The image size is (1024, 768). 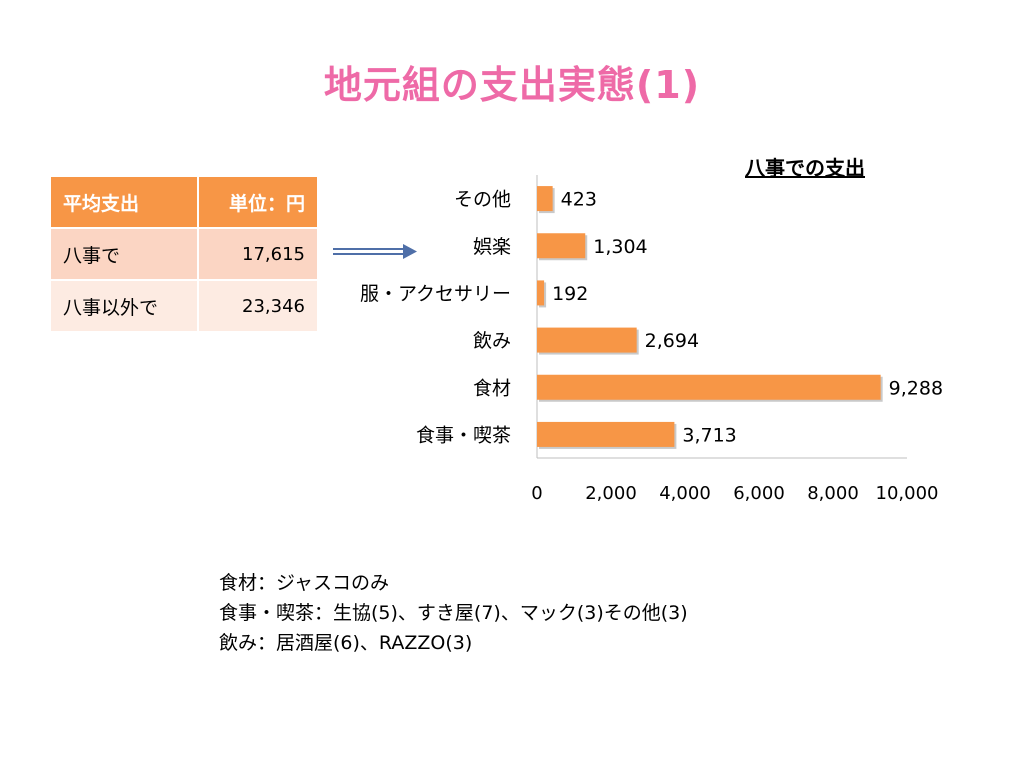 I want to click on table-header-row: 平均支出 単位：円, so click(x=184, y=203).